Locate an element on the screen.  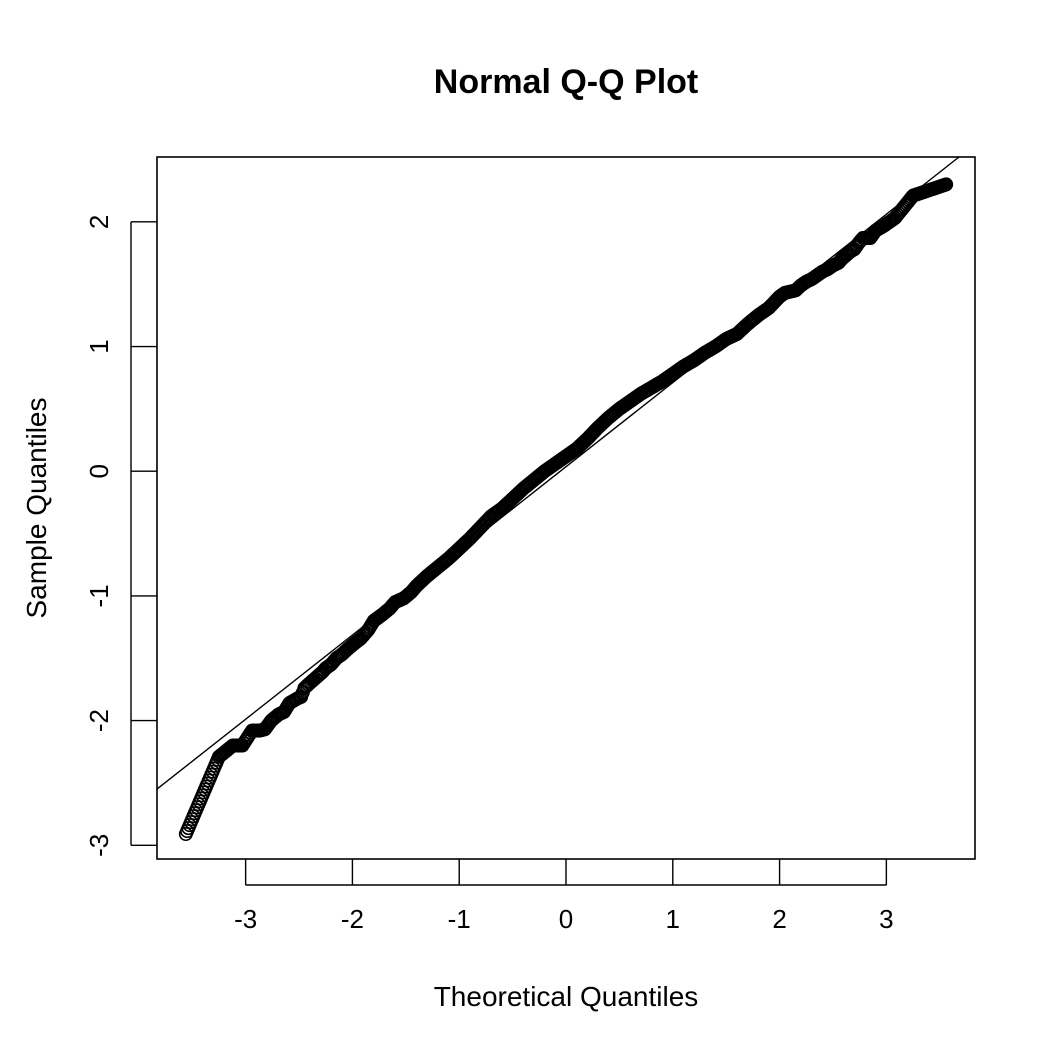
x-tick-label: -2 is located at coordinates (352, 919).